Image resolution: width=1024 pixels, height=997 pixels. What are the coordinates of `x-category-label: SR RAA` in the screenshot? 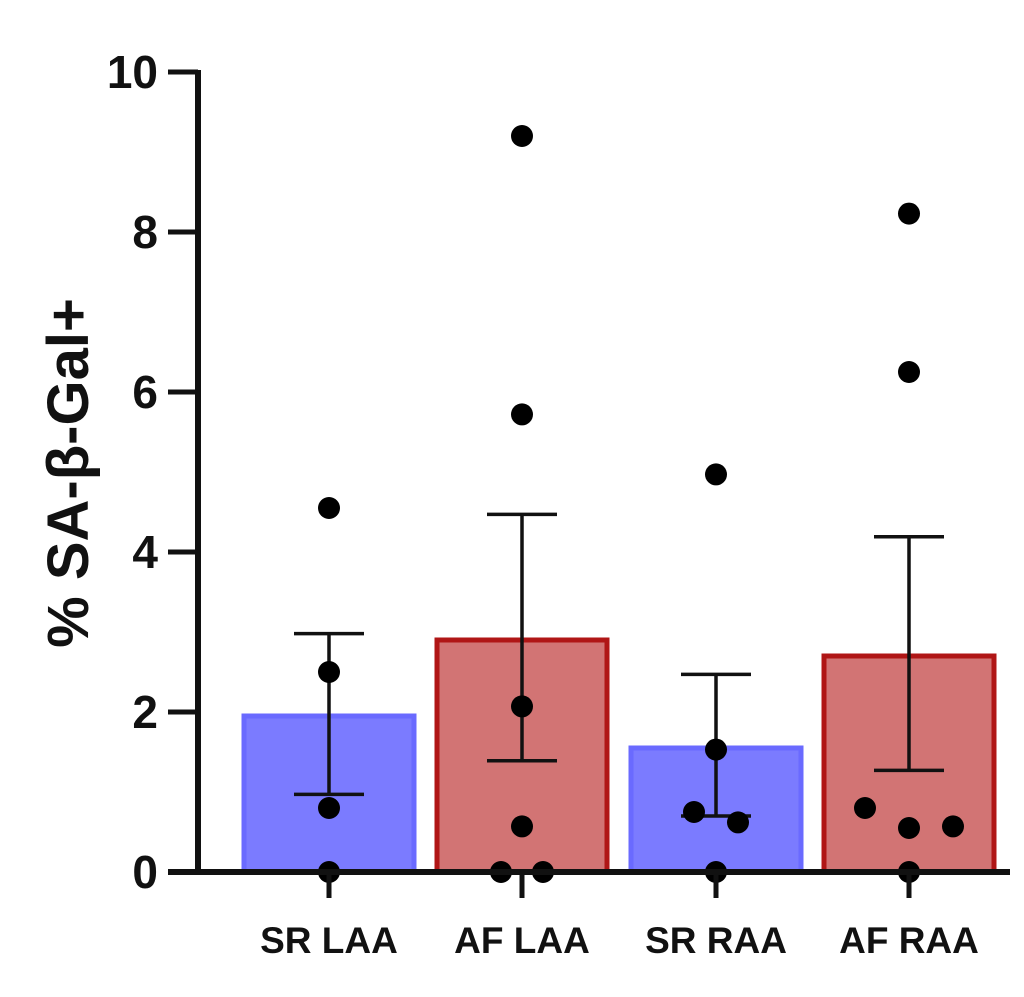 It's located at (716, 940).